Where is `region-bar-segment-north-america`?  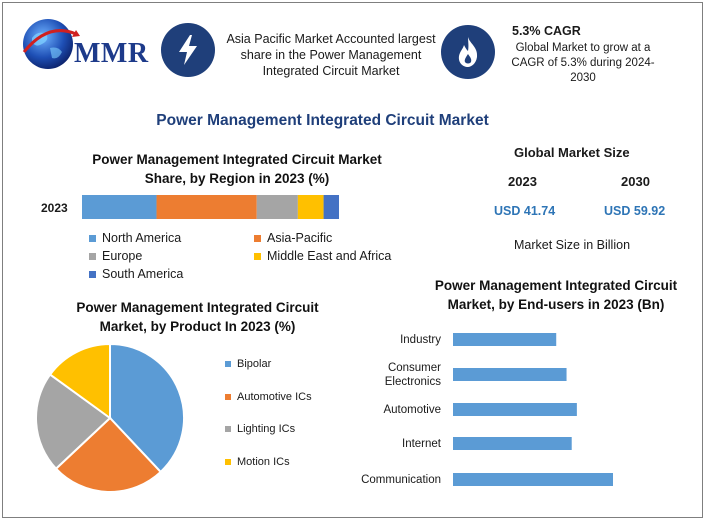 region-bar-segment-north-america is located at coordinates (119, 207).